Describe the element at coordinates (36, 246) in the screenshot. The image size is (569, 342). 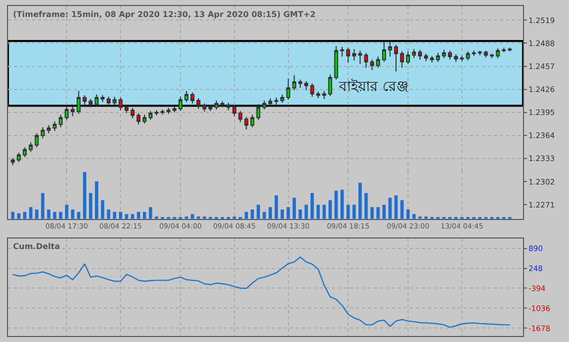
I see `chart-title: Cum.Delta` at that location.